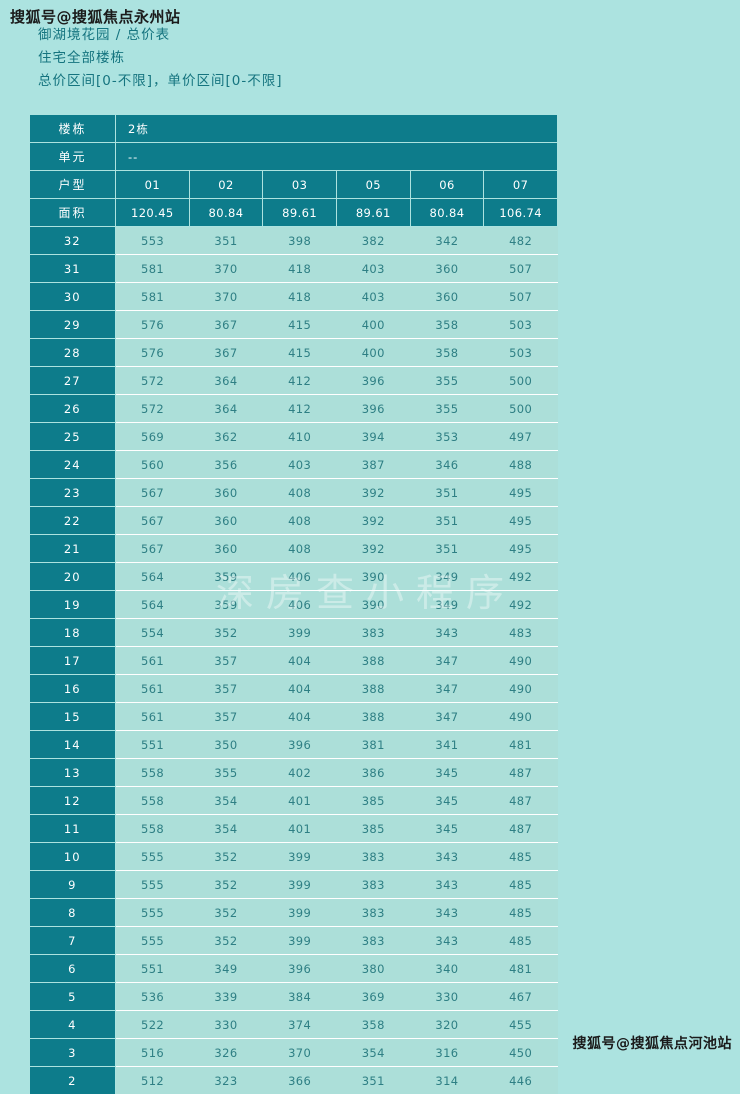 Image resolution: width=740 pixels, height=1094 pixels. I want to click on floor-label: 2, so click(73, 1080).